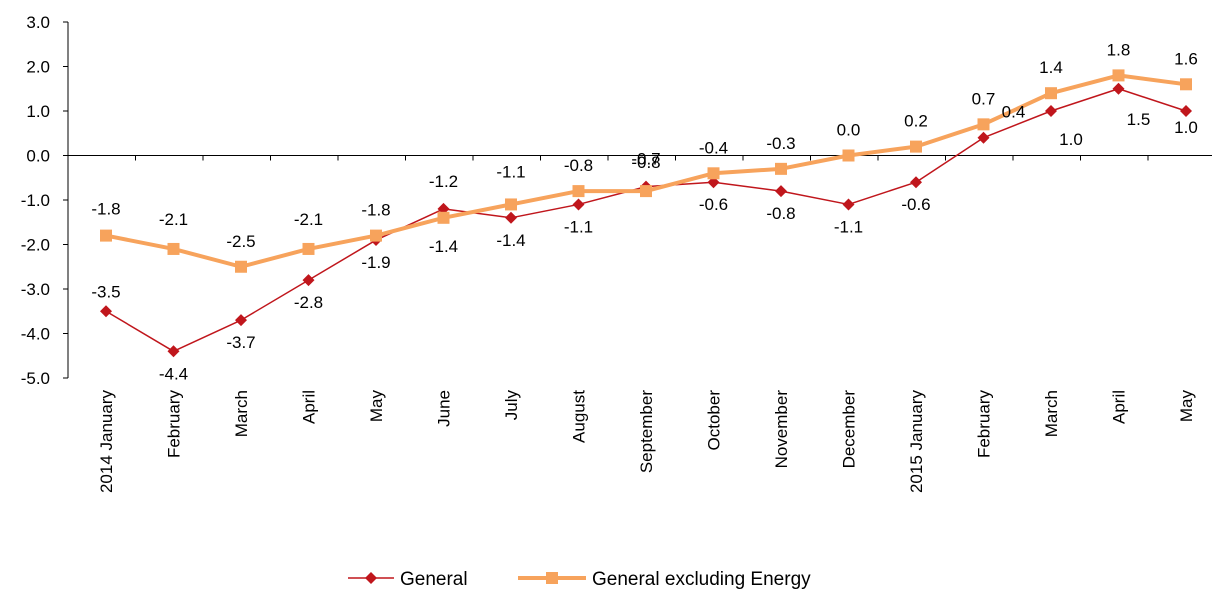 The width and height of the screenshot is (1212, 595). Describe the element at coordinates (579, 416) in the screenshot. I see `x-category-label: August` at that location.